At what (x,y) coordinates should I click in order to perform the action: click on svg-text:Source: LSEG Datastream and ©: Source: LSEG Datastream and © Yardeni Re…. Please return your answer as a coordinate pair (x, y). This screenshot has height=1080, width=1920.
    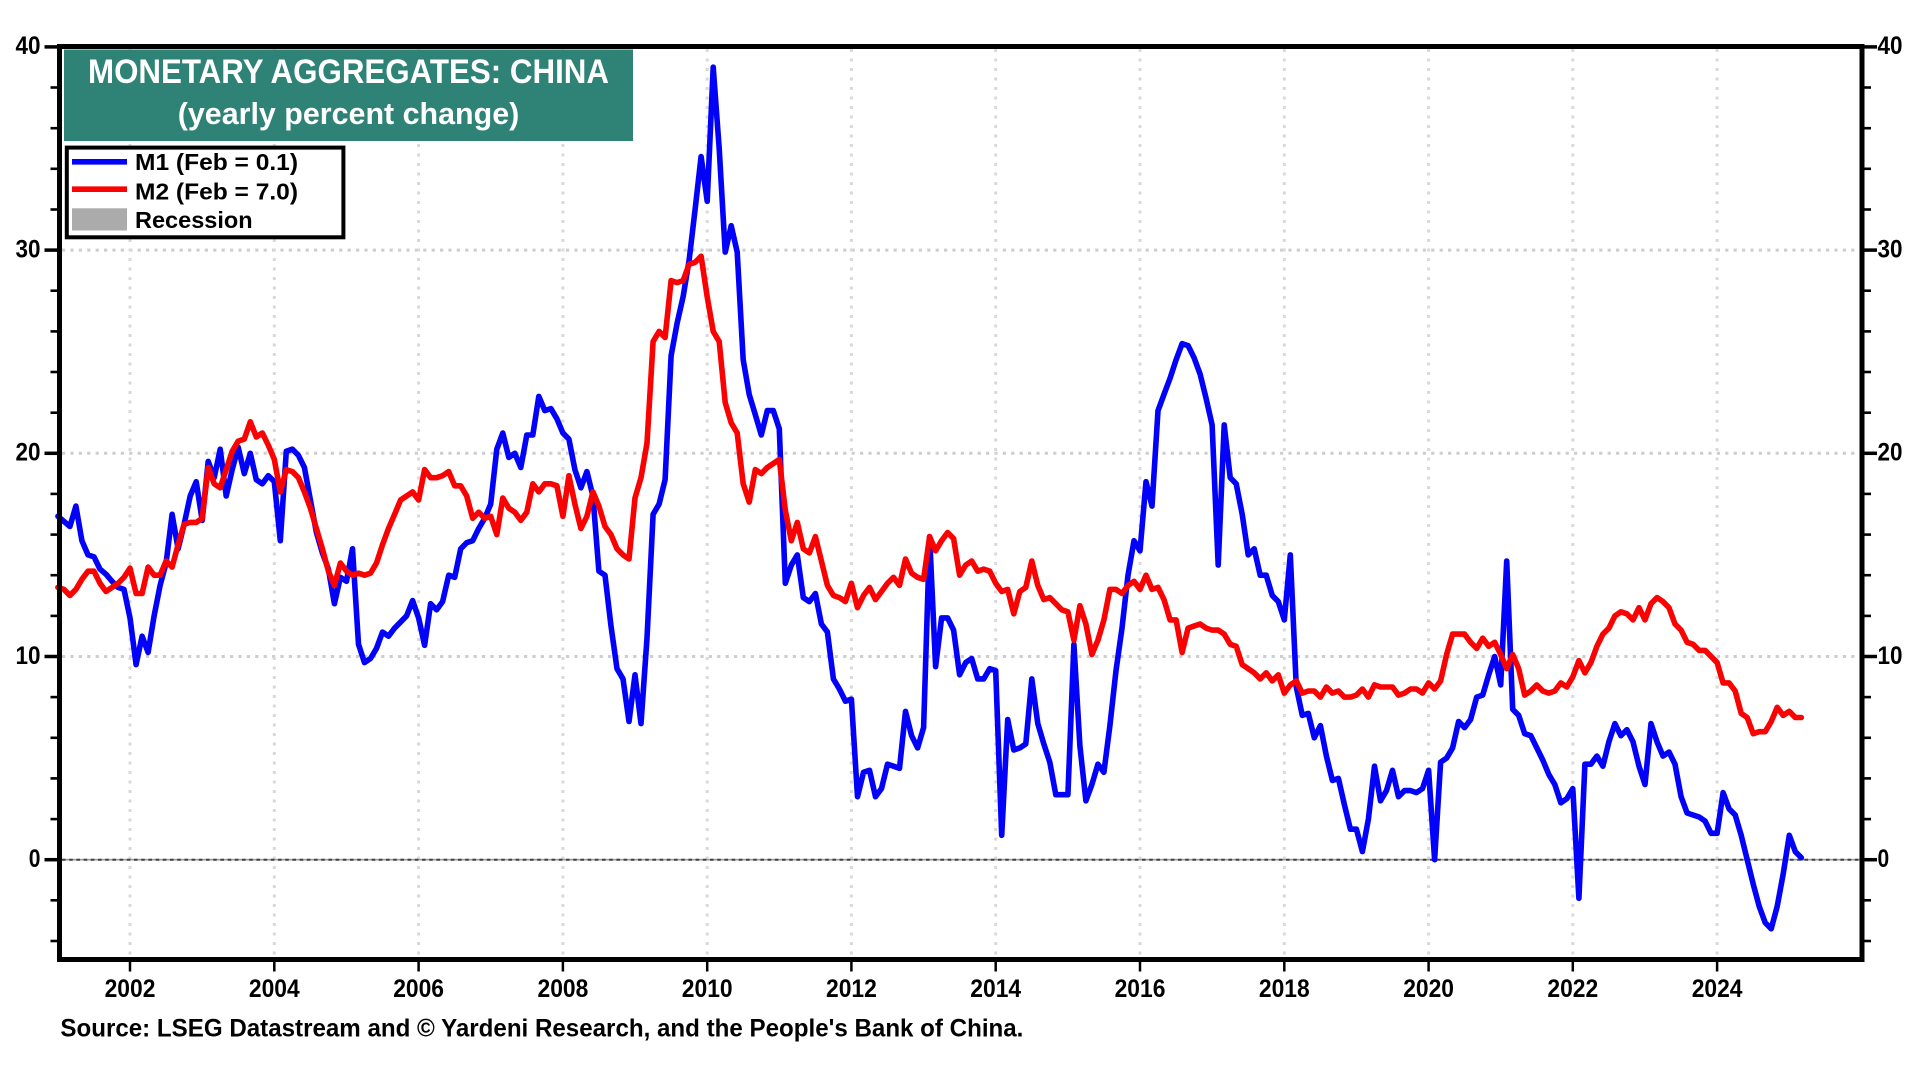
    Looking at the image, I should click on (541, 1029).